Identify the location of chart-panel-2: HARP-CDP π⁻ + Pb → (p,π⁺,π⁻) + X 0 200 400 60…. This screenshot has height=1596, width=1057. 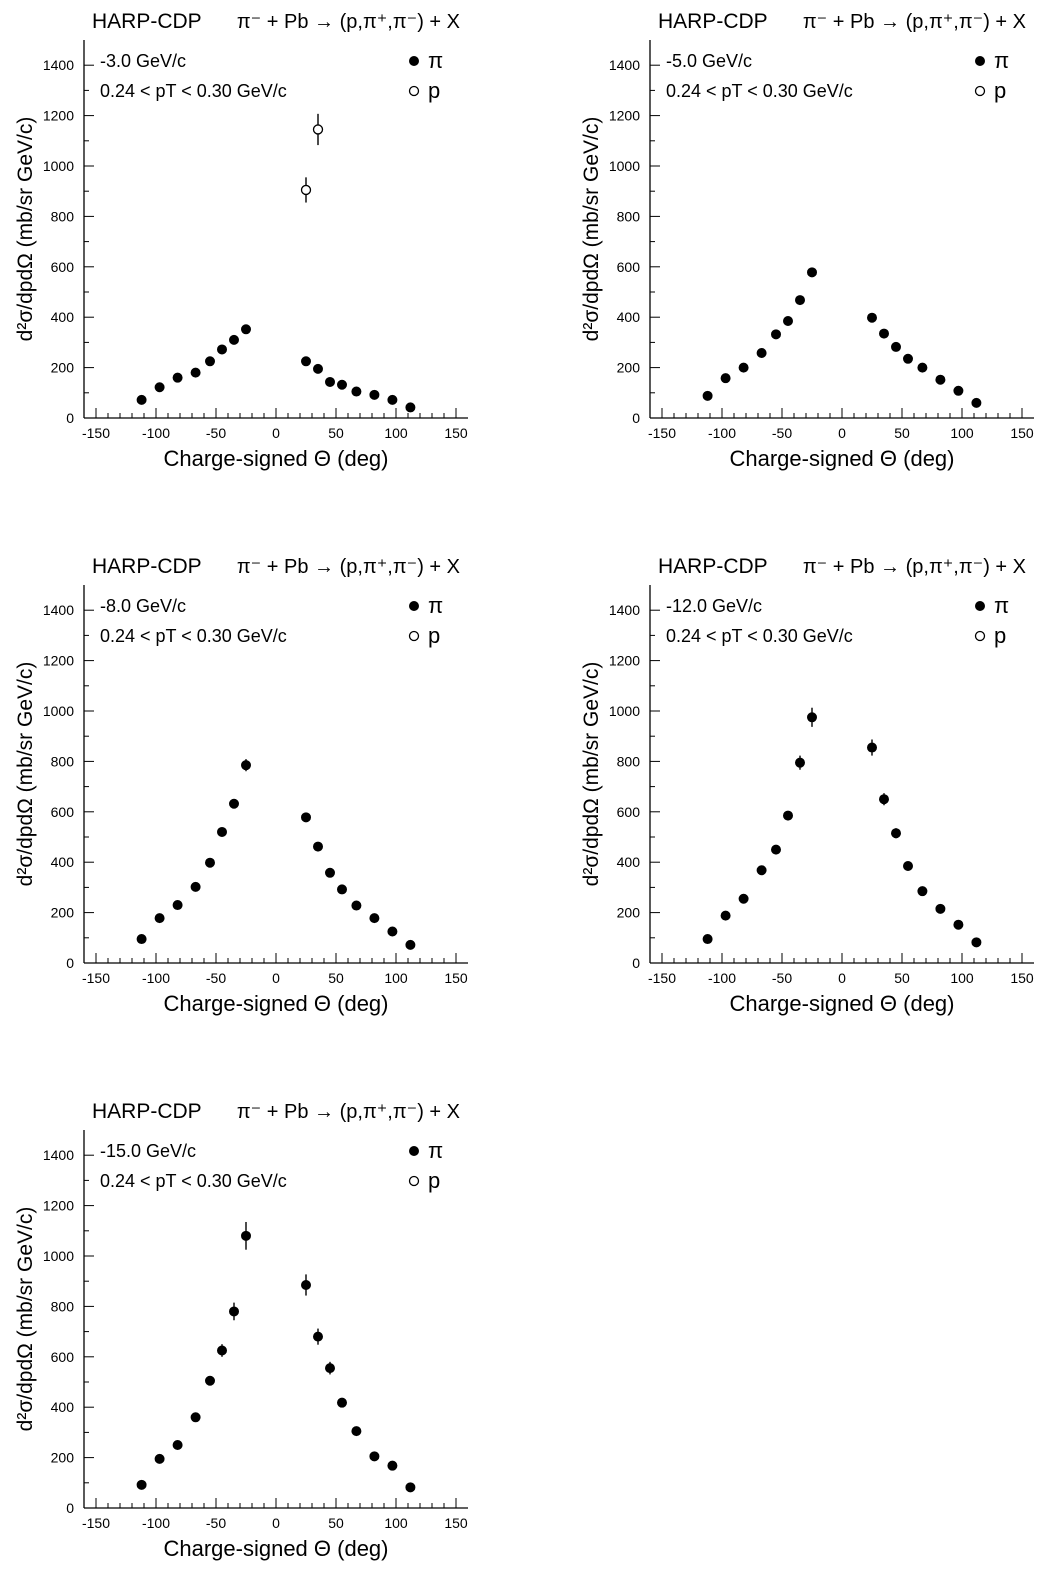
(807, 240).